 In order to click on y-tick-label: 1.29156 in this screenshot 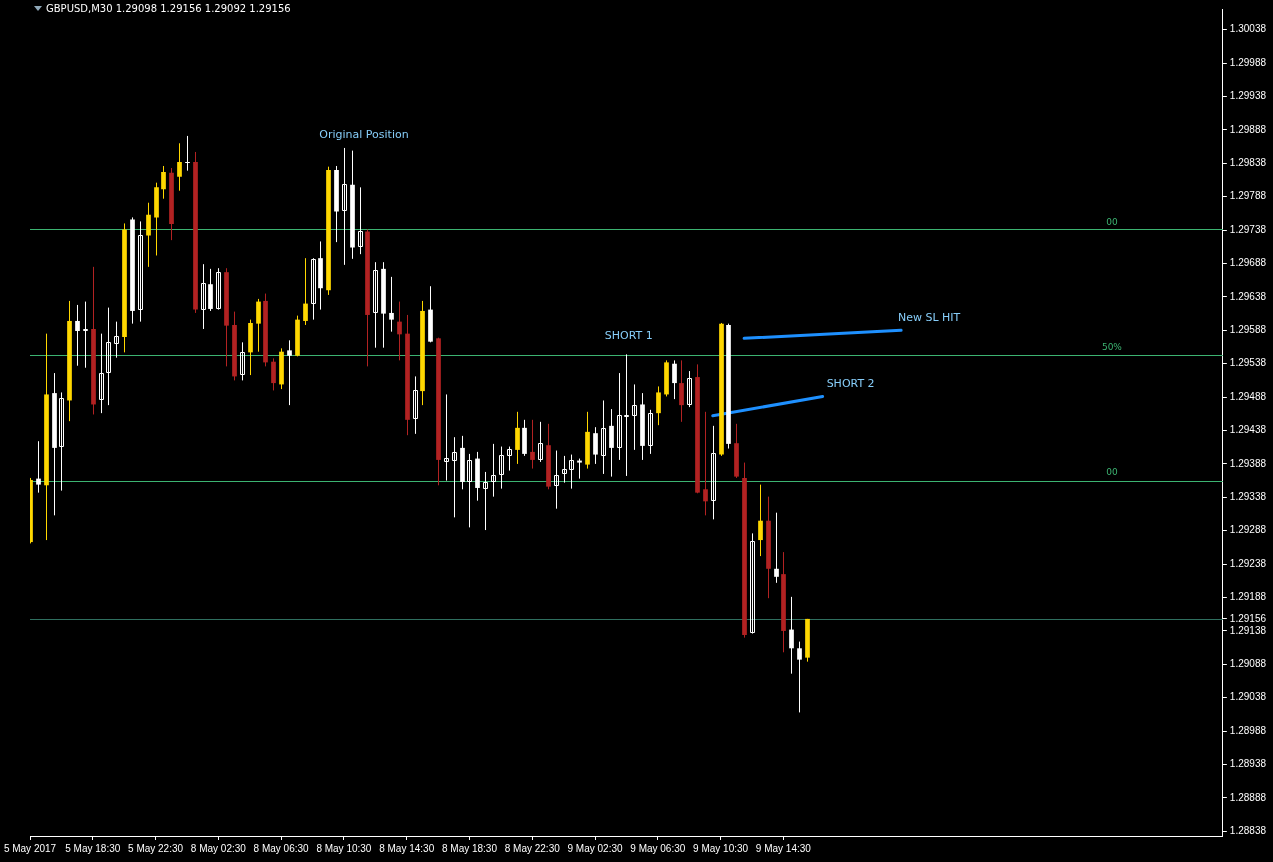, I will do `click(1248, 618)`.